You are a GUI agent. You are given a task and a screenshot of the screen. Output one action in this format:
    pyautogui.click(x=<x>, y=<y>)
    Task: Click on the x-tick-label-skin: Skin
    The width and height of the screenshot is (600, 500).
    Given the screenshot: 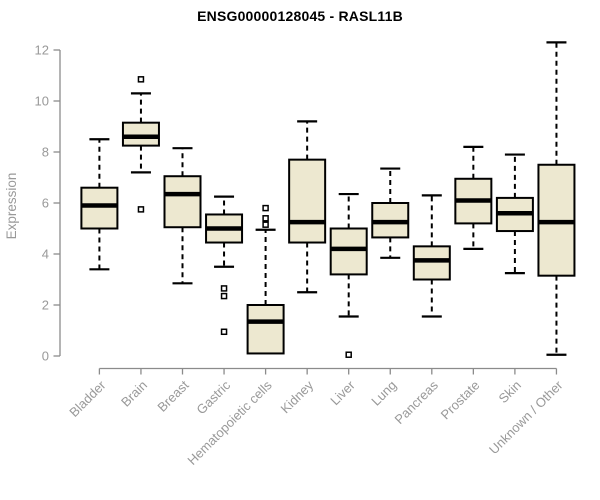 What is the action you would take?
    pyautogui.click(x=510, y=392)
    